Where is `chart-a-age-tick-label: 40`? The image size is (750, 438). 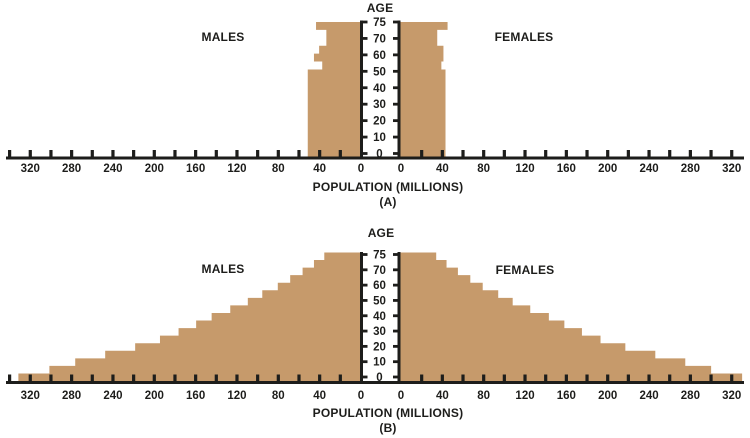
chart-a-age-tick-label: 40 is located at coordinates (379, 89).